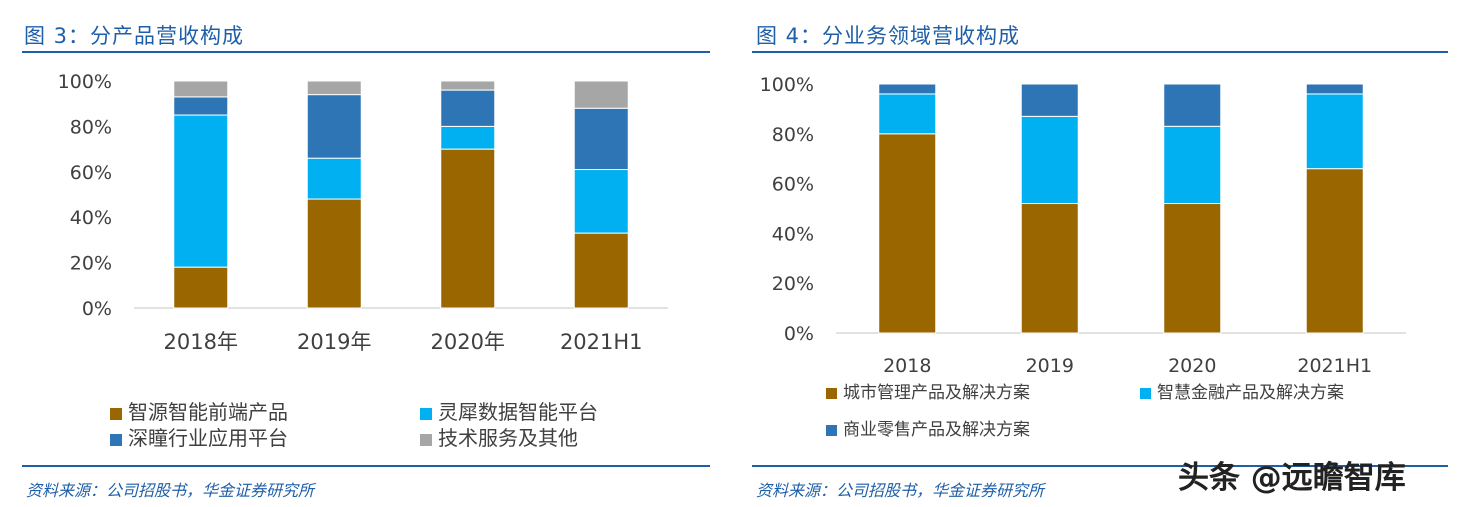  I want to click on fig4-ytick-label: 40%, so click(793, 234).